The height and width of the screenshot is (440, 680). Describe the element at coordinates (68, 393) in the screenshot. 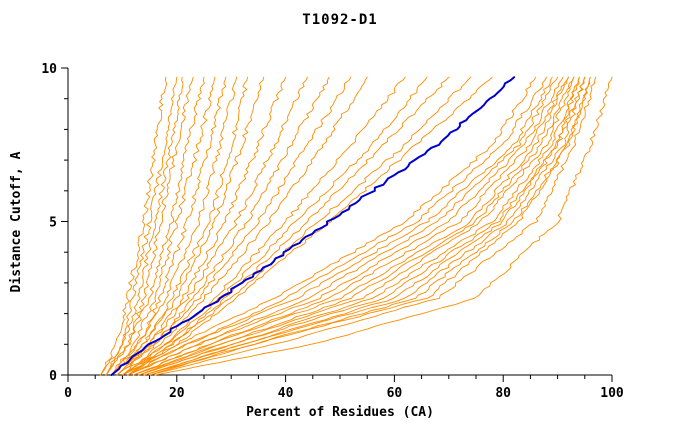

I see `x-tick-label: 0` at that location.